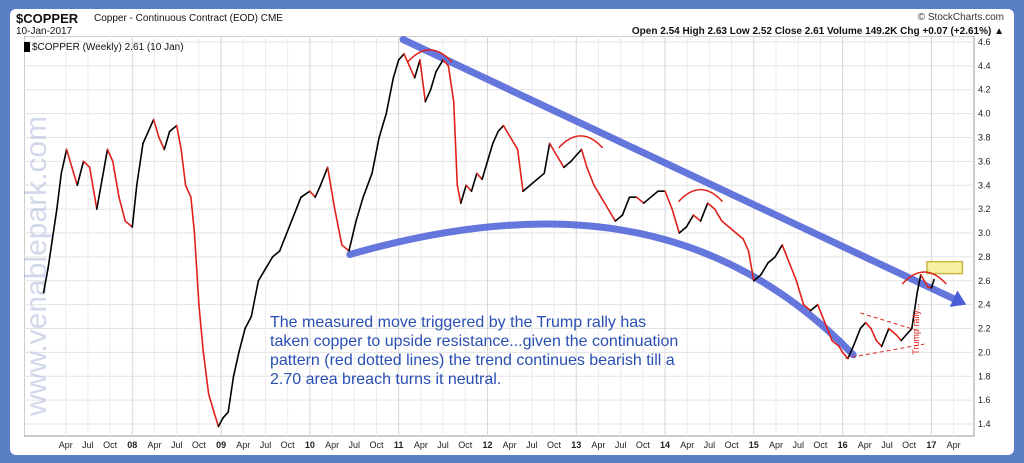 Image resolution: width=1024 pixels, height=463 pixels. Describe the element at coordinates (601, 289) in the screenshot. I see `support-arc` at that location.